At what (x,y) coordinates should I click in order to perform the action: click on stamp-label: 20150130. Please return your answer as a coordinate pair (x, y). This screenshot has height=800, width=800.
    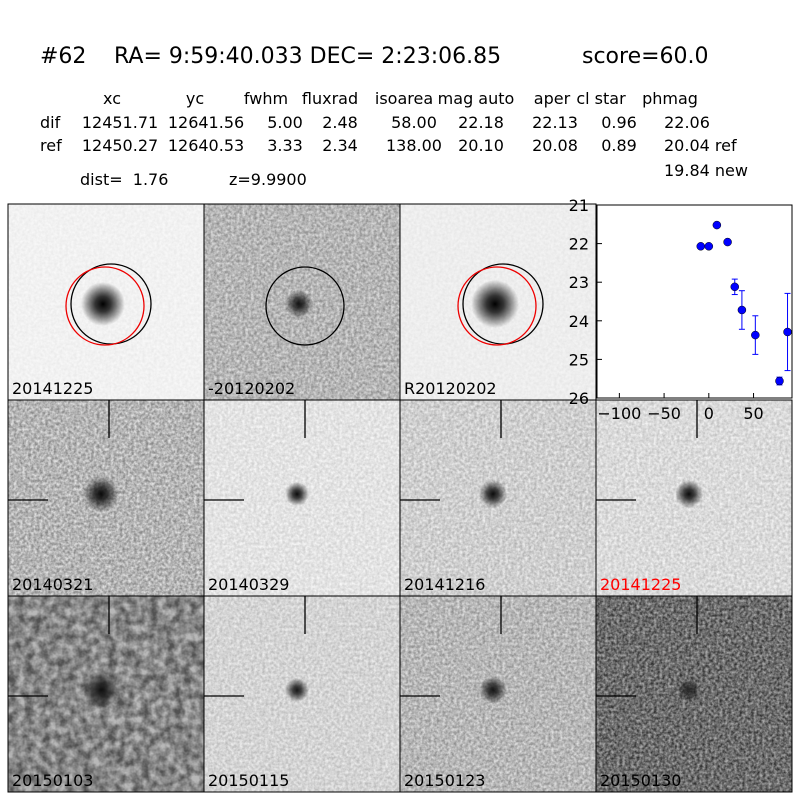
    Looking at the image, I should click on (640, 780).